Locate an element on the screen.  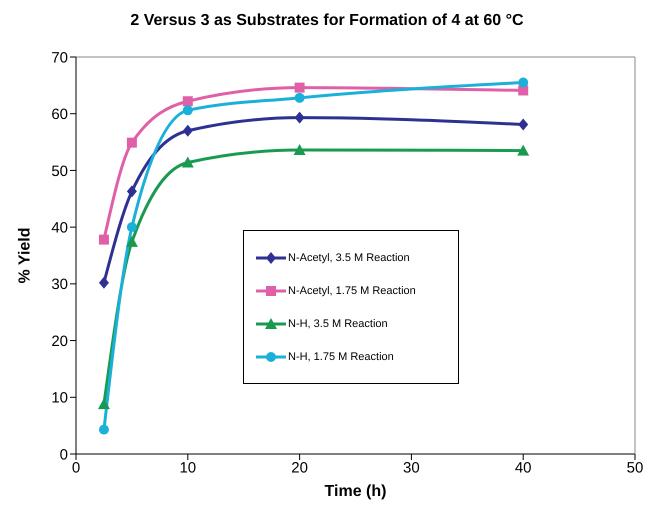
legend-label: N-H, 3.5 M Reaction is located at coordinates (338, 324).